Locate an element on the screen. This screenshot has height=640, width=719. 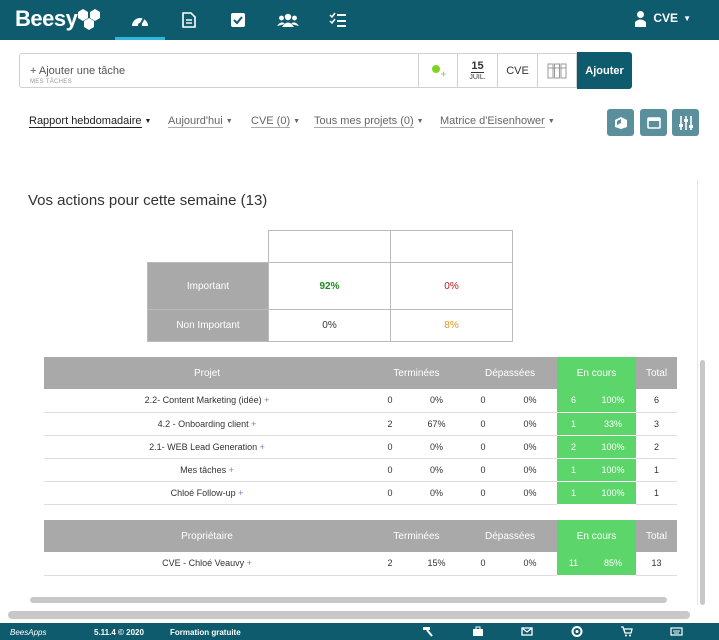
matrix-row-important: Important is located at coordinates (208, 286).